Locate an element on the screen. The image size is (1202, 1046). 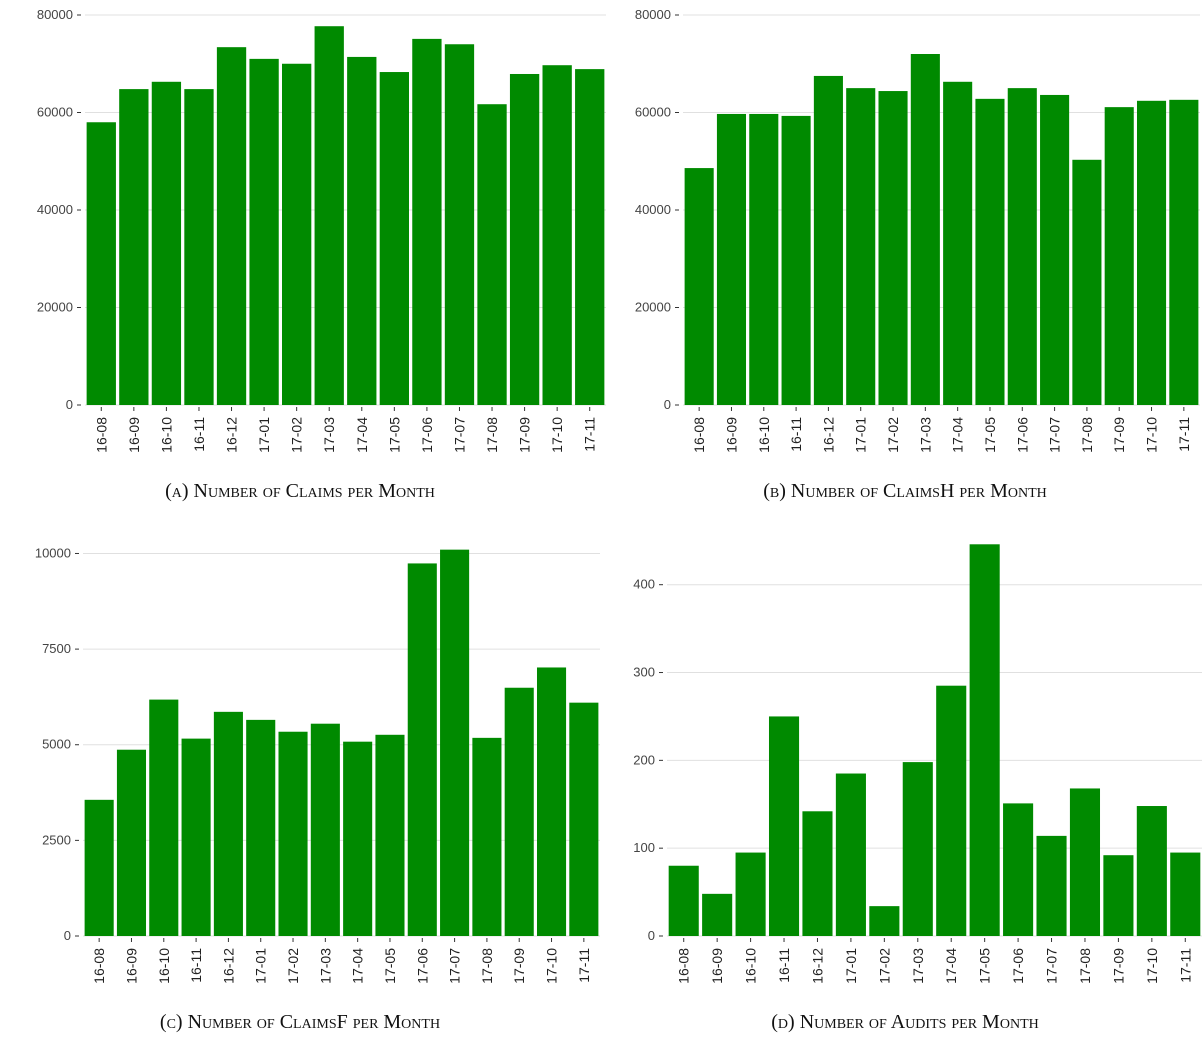
y-tick-label: 80000 is located at coordinates (653, 14).